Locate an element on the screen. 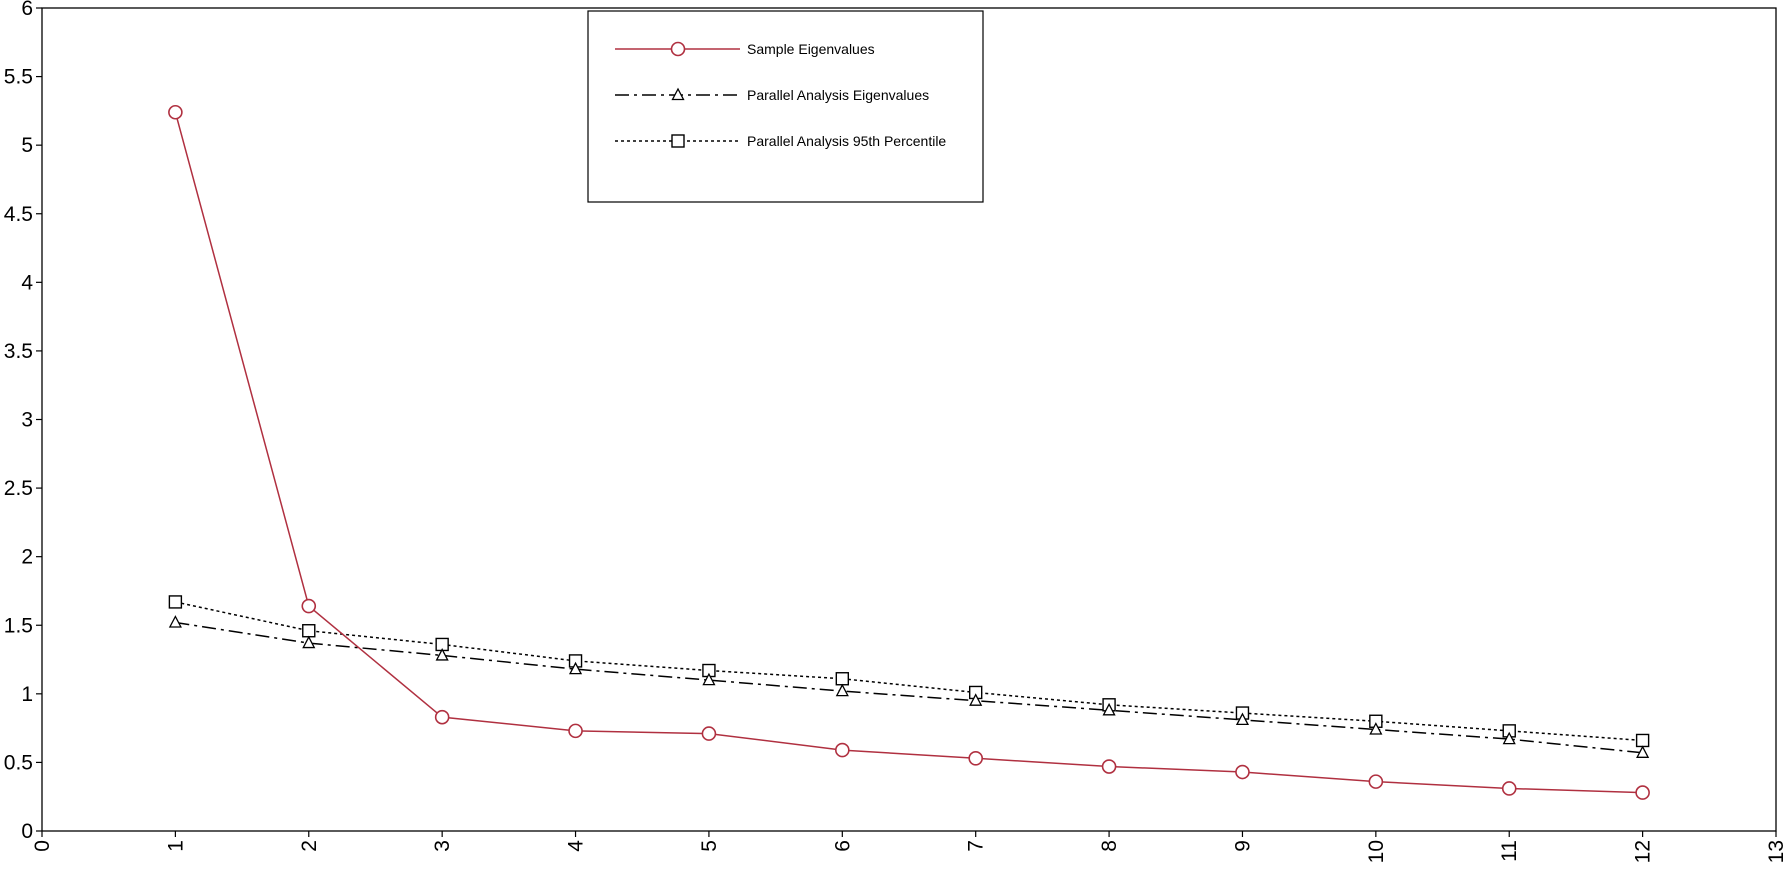  y-tick-label: 5.5 is located at coordinates (18, 77).